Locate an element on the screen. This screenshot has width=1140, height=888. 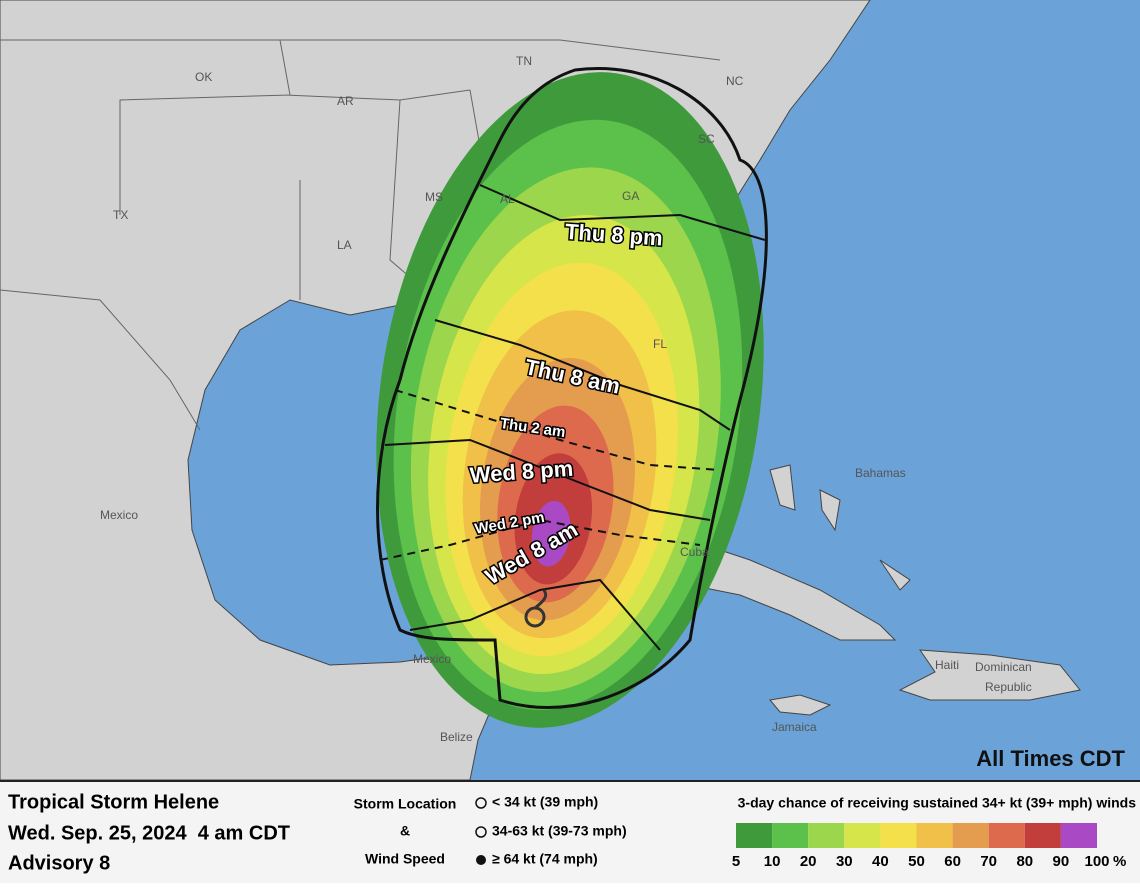
state-label: SC is located at coordinates (706, 139).